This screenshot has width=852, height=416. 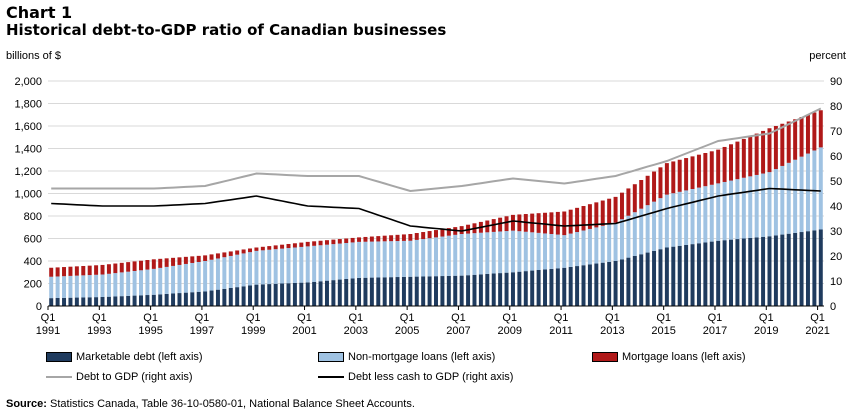 What do you see at coordinates (766, 331) in the screenshot?
I see `x-tick-year: 2019` at bounding box center [766, 331].